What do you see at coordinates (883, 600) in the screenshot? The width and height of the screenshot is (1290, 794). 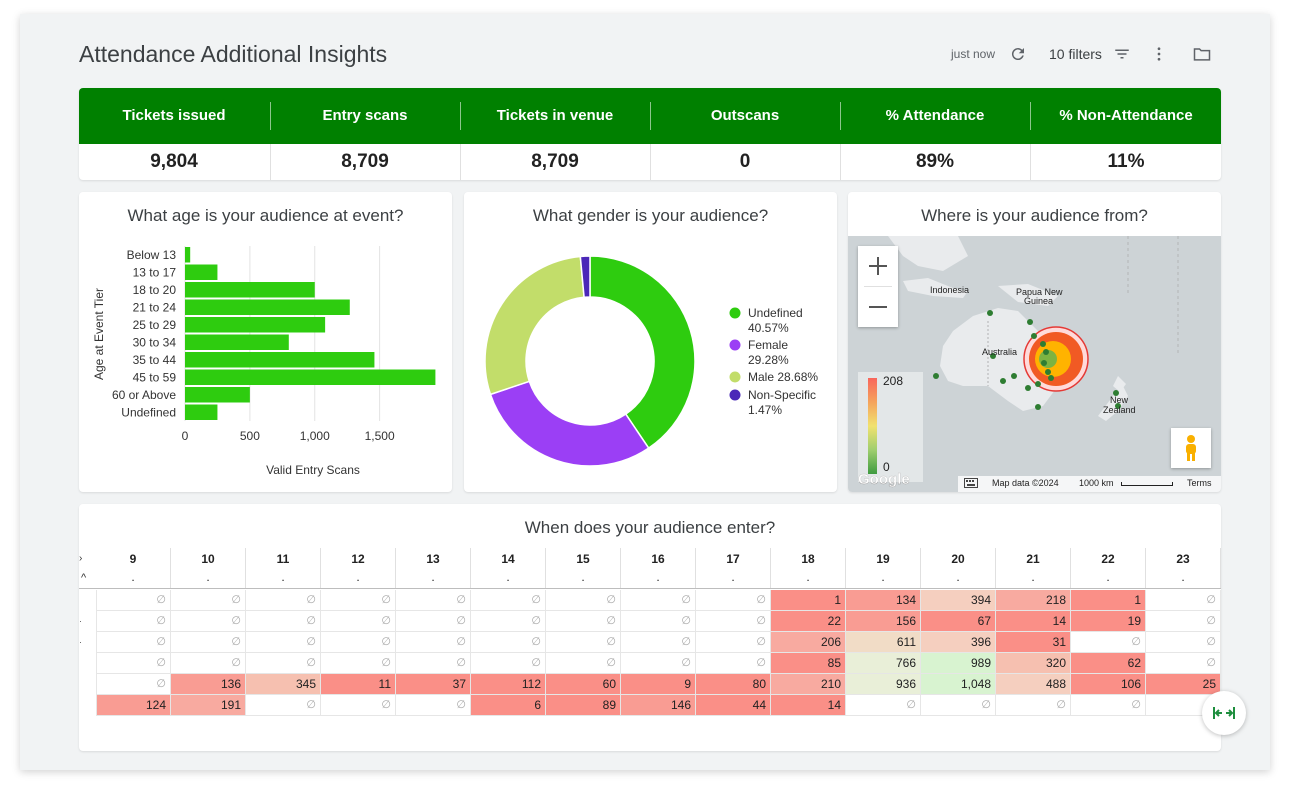 I see `table-cell: 134` at bounding box center [883, 600].